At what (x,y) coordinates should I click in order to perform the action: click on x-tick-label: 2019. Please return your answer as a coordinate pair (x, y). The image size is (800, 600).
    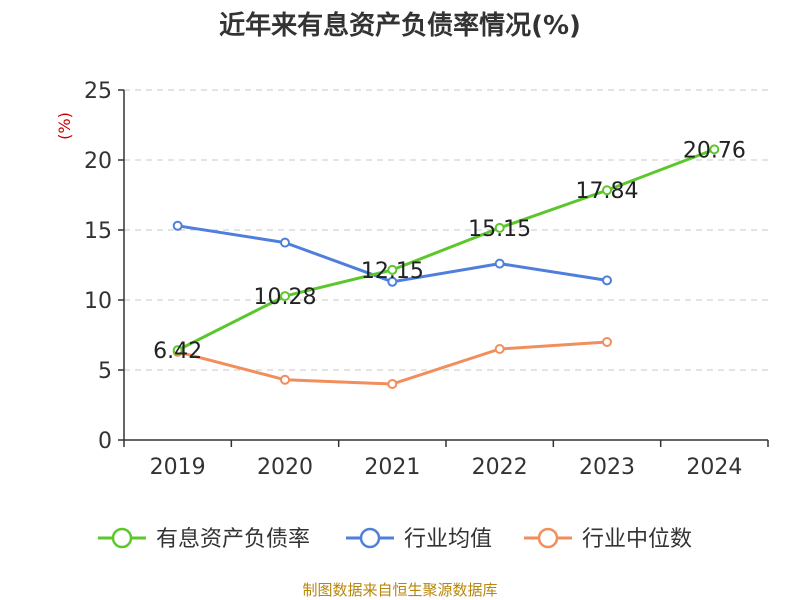
    Looking at the image, I should click on (178, 467).